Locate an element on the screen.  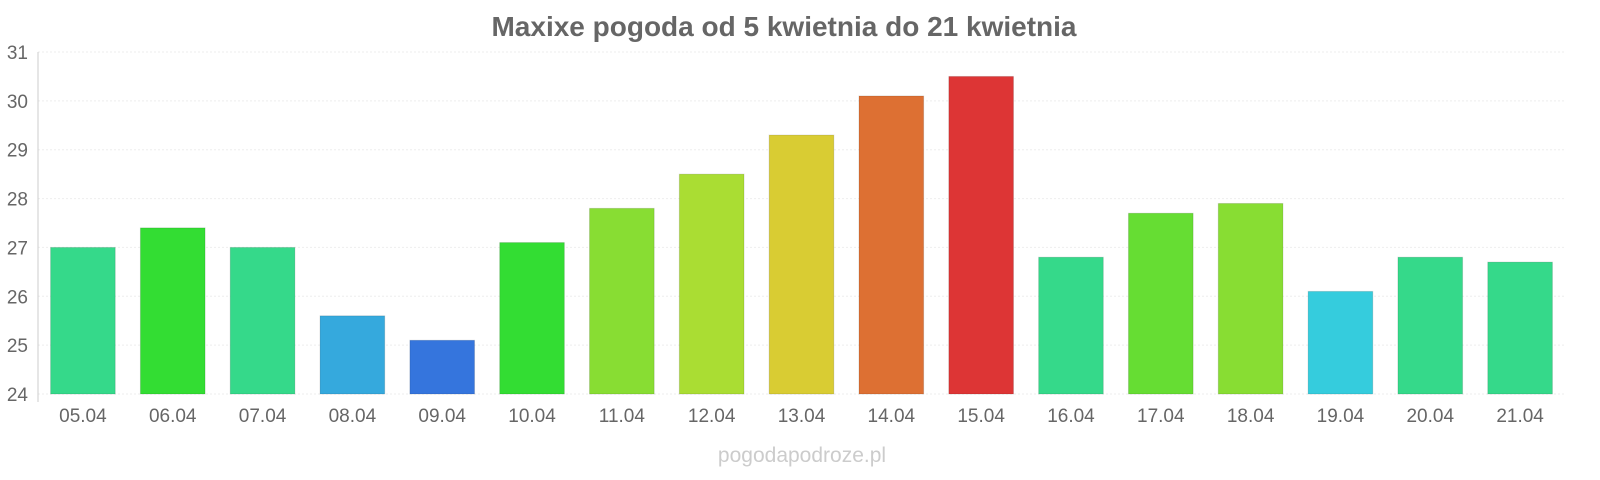
y-tick-label: 26 is located at coordinates (17, 297).